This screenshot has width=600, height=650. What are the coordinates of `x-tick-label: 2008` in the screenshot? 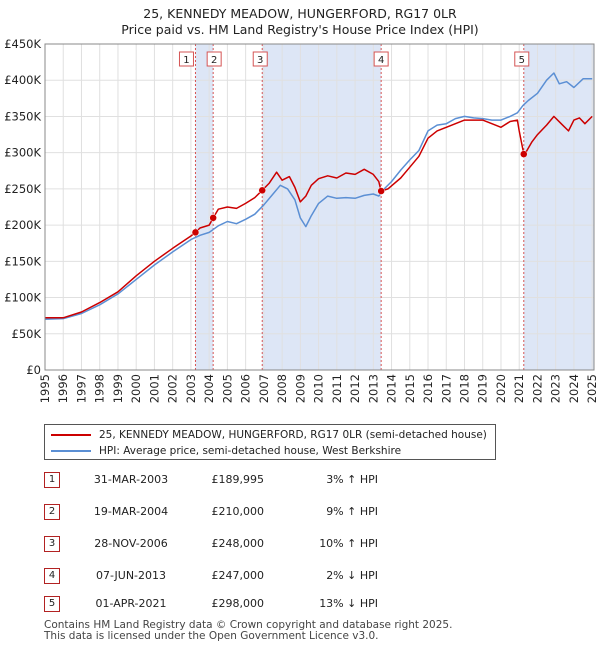 It's located at (282, 388).